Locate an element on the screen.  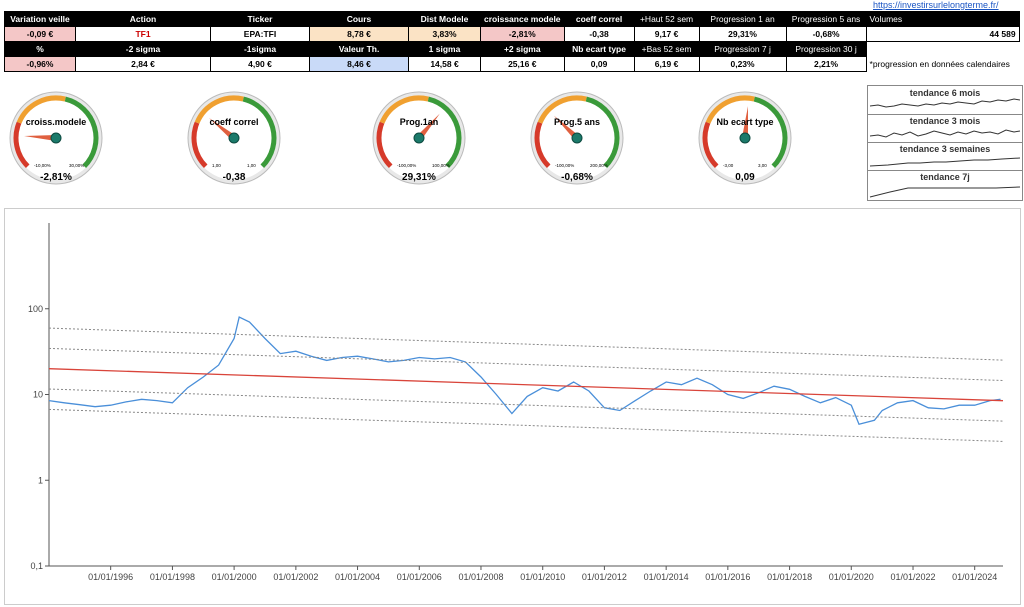
gauge-value: 29,31% is located at coordinates (419, 177).